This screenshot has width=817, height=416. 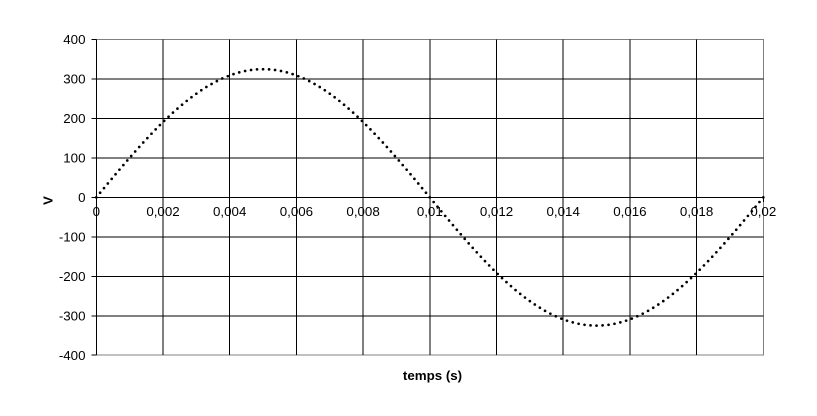 I want to click on svg-text: 0,01, so click(x=430, y=211).